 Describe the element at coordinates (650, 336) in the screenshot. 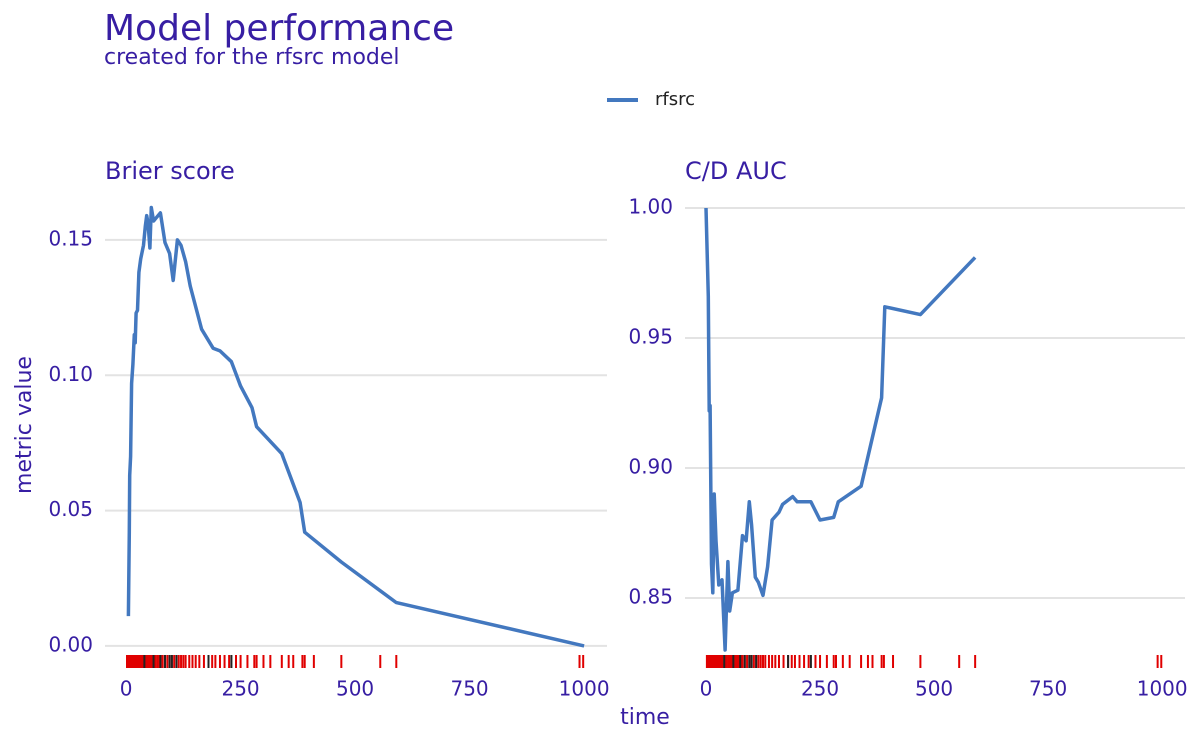

I see `y-tick-label: 0.95` at that location.